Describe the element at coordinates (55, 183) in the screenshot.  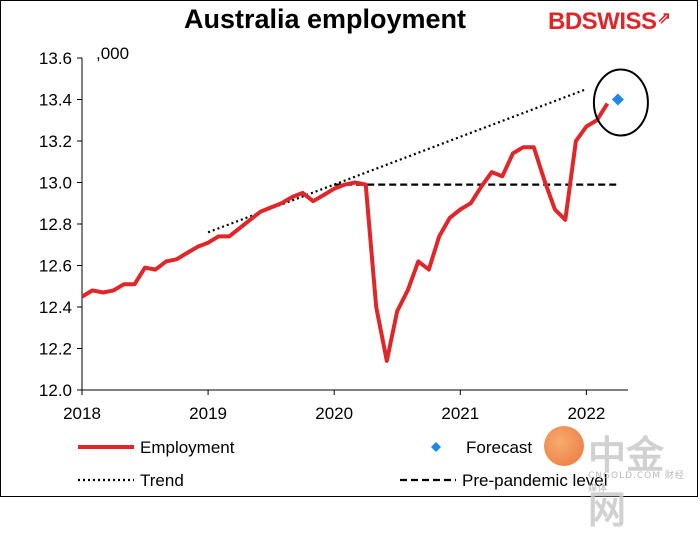
I see `y-tick-label: 13.0` at that location.